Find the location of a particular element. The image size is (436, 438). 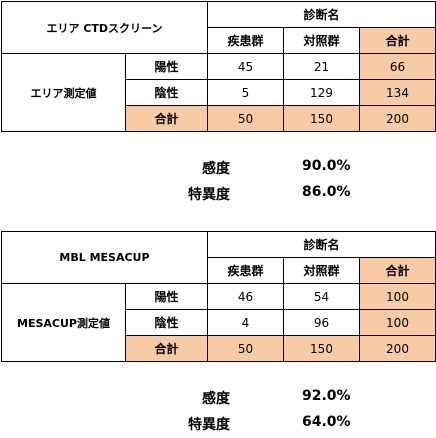

stats-block-2: 感度 92.0% 特異度 64.0% is located at coordinates (218, 410).